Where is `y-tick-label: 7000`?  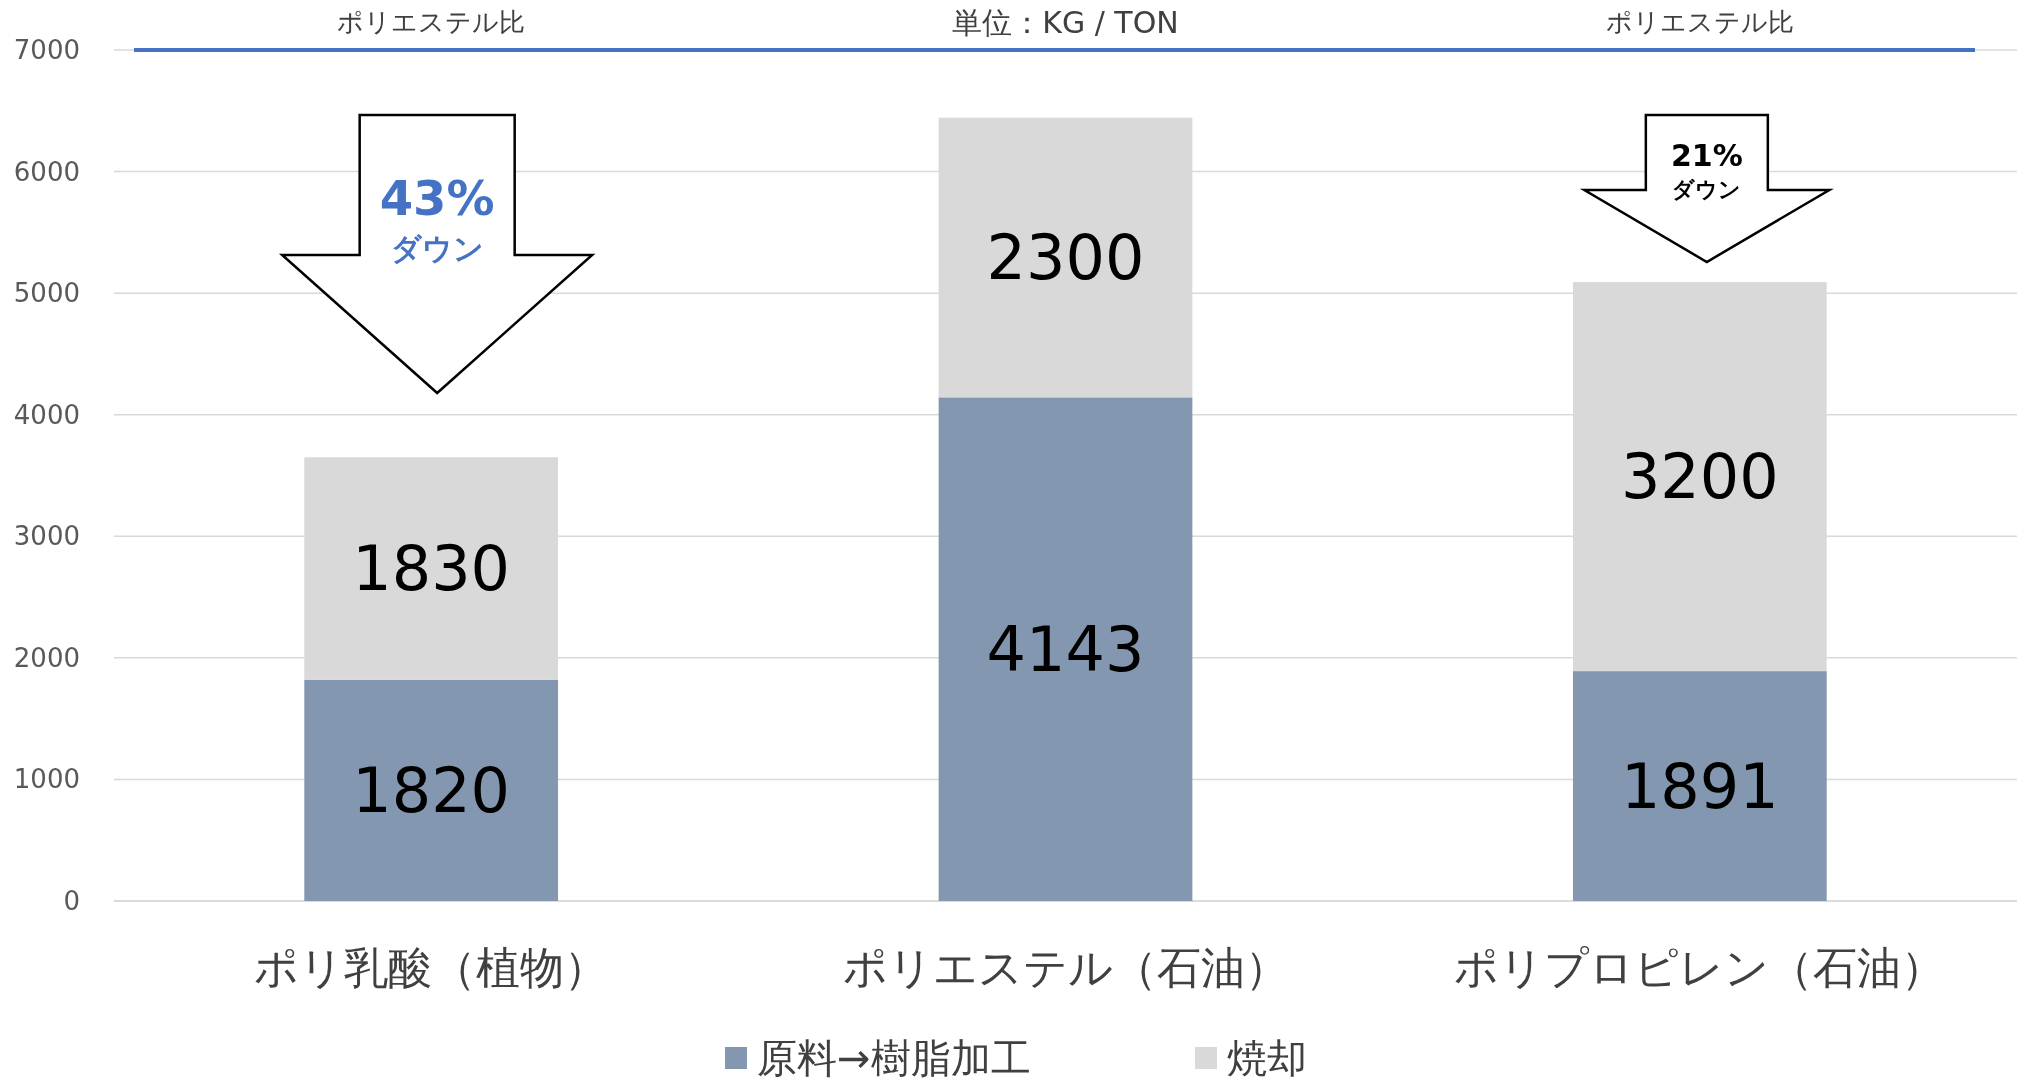
y-tick-label: 7000 is located at coordinates (46, 50).